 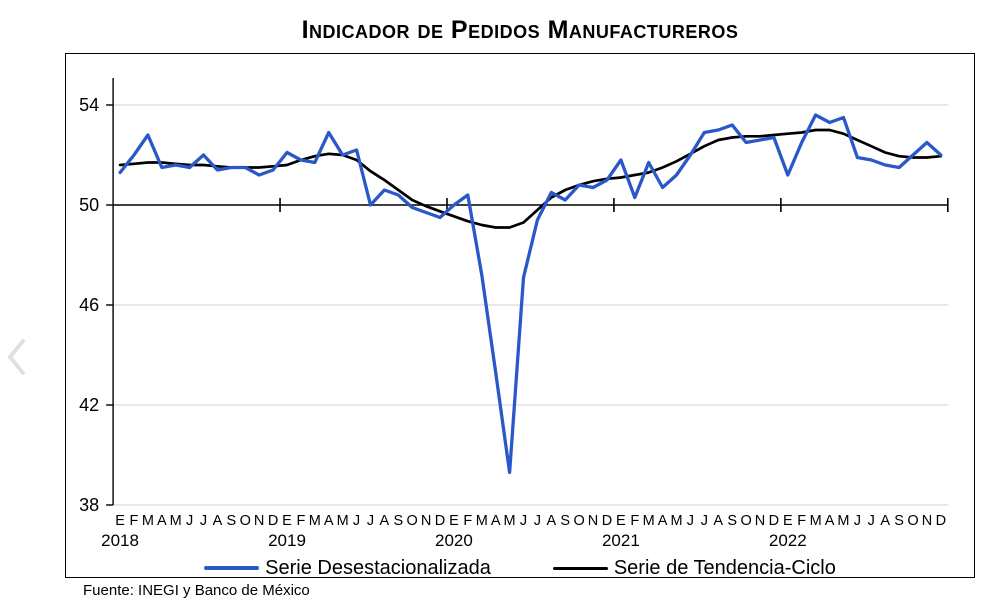 I want to click on month-label-2021-4: A, so click(x=663, y=521).